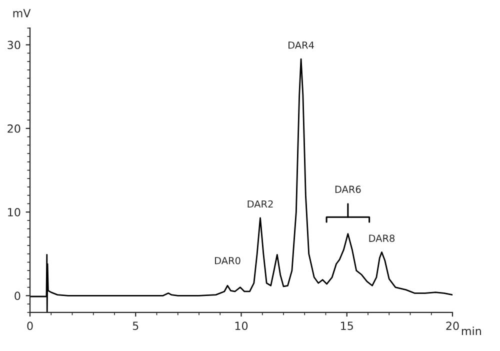 The image size is (500, 351). I want to click on y-tick-label: 10, so click(14, 212).